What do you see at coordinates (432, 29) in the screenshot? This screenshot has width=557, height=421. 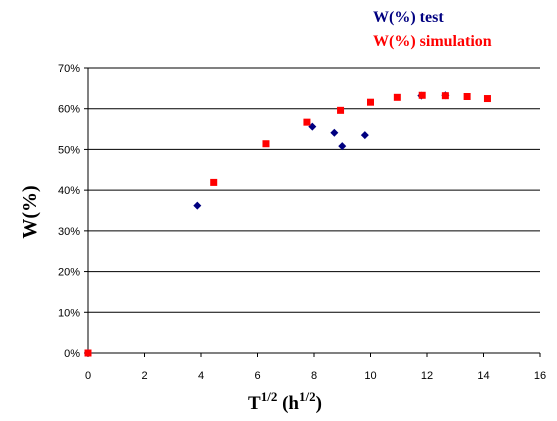 I see `legend: W(%) test W(%) simulation` at bounding box center [432, 29].